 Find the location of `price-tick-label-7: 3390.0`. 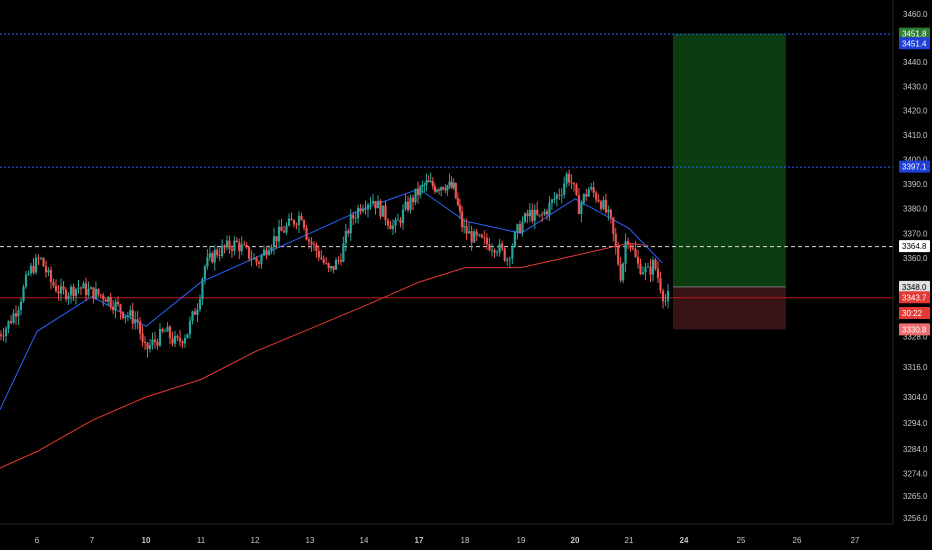

price-tick-label-7: 3390.0 is located at coordinates (915, 184).